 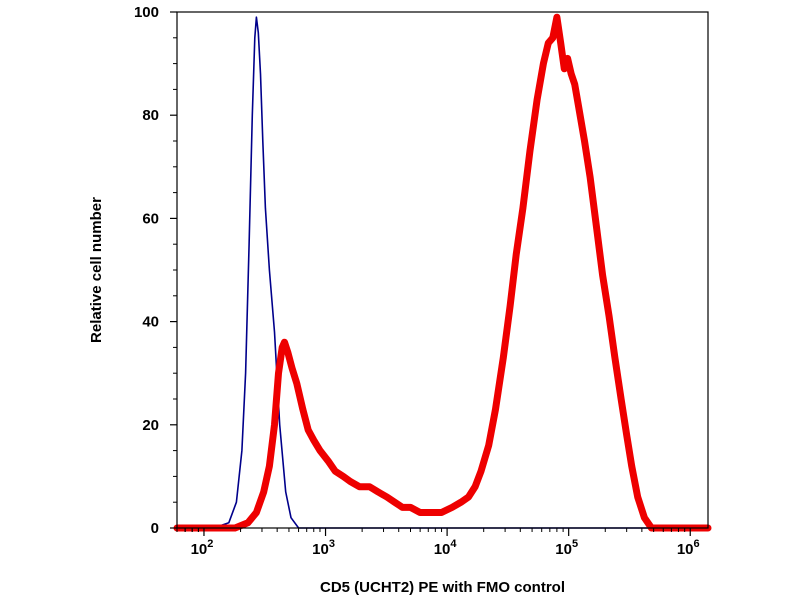 I want to click on x-axis-label: CD5 (UCHT2) PE with FMO control, so click(x=442, y=587).